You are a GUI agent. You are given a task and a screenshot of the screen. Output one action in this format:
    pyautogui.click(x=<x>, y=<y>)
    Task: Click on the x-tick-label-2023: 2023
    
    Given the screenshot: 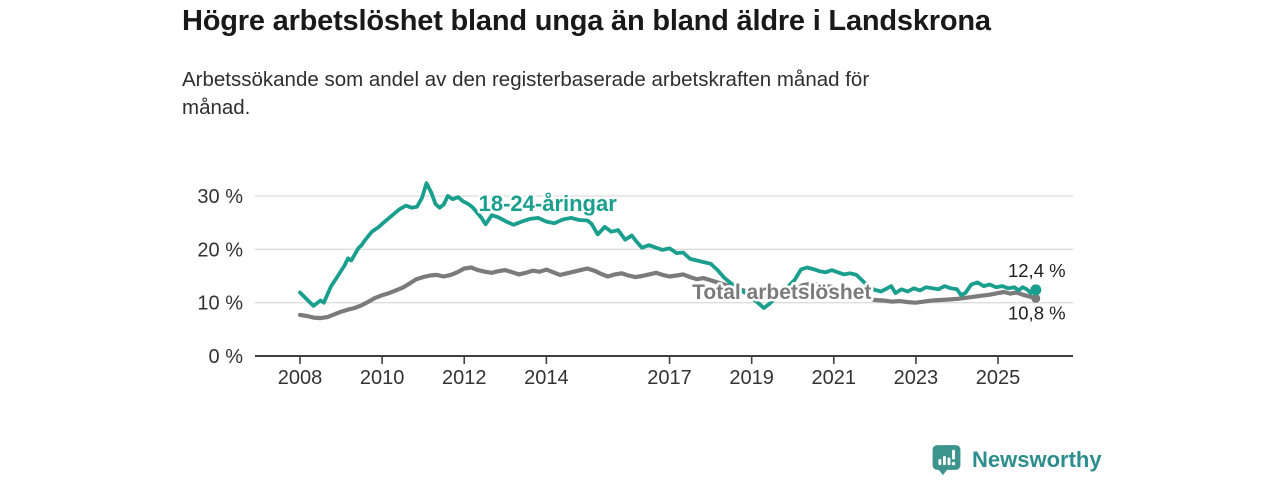 What is the action you would take?
    pyautogui.click(x=916, y=378)
    